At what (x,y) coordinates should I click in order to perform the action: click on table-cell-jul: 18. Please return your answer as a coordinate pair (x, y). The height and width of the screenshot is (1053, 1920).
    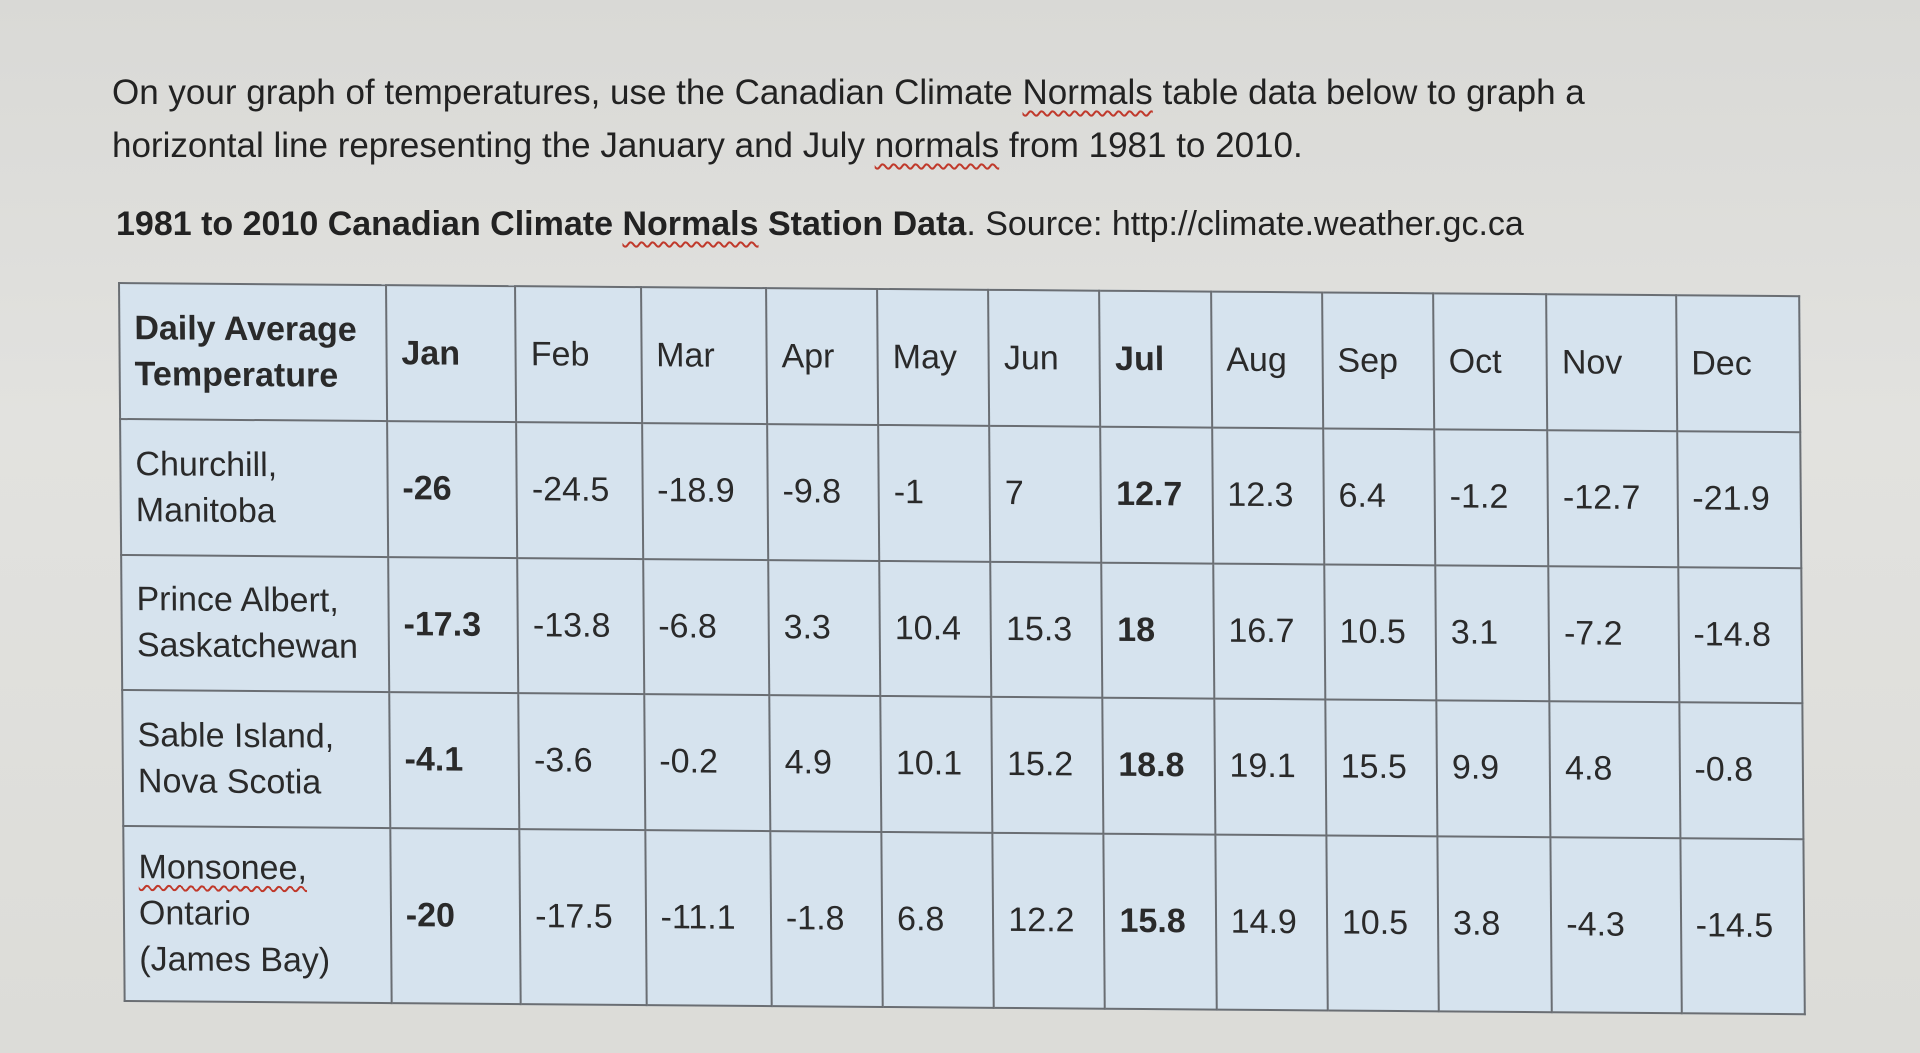
    Looking at the image, I should click on (1157, 630).